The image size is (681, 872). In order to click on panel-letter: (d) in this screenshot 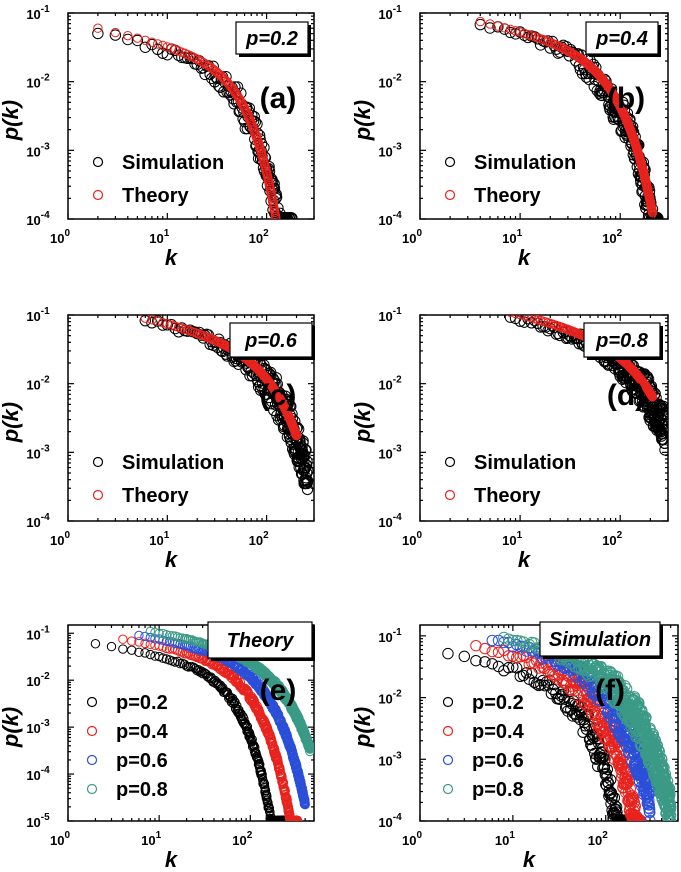, I will do `click(626, 395)`.